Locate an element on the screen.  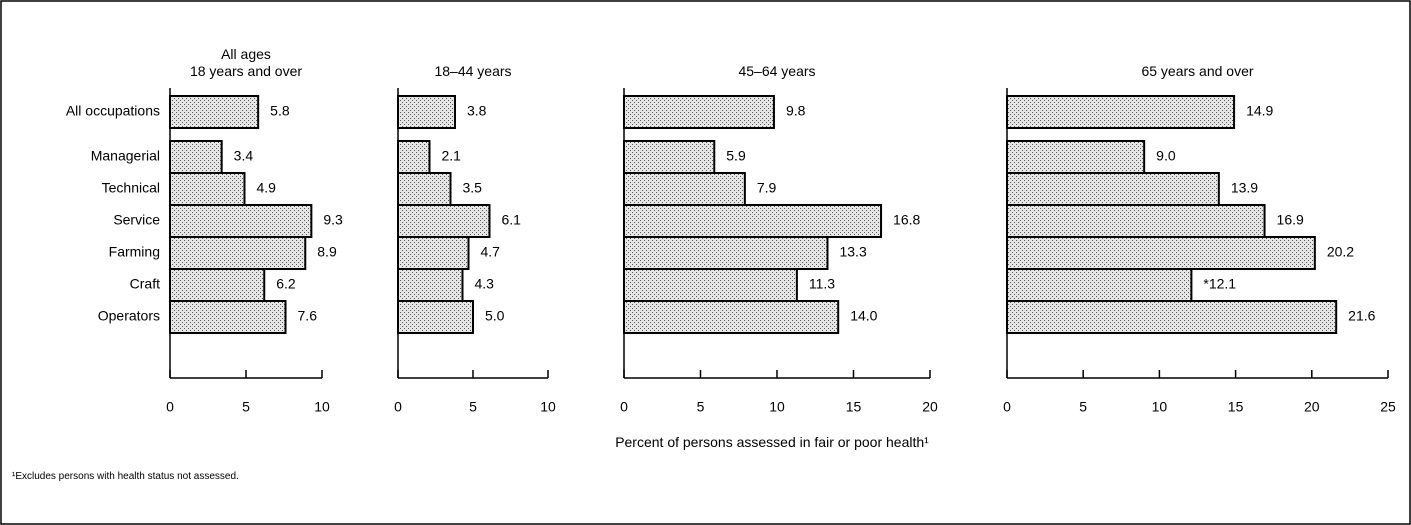
category-label: Craft is located at coordinates (145, 284).